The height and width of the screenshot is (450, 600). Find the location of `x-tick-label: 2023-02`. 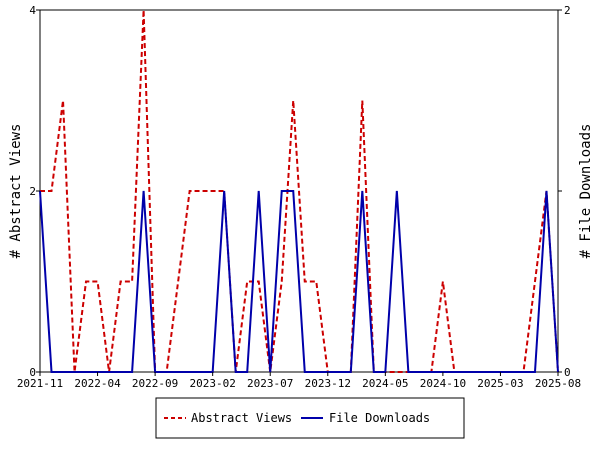

x-tick-label: 2023-02 is located at coordinates (212, 383).